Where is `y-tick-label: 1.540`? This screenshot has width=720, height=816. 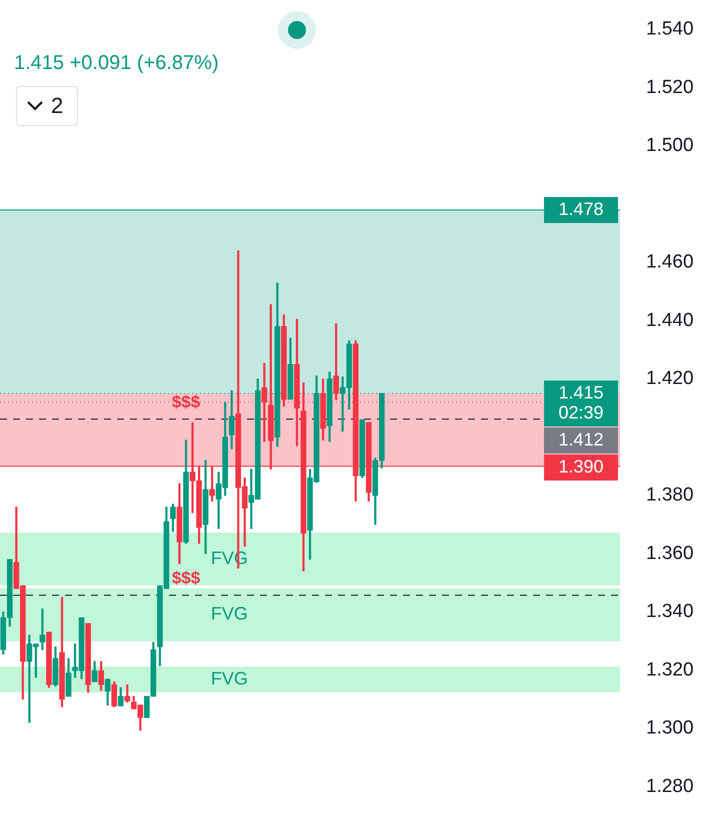 y-tick-label: 1.540 is located at coordinates (670, 29).